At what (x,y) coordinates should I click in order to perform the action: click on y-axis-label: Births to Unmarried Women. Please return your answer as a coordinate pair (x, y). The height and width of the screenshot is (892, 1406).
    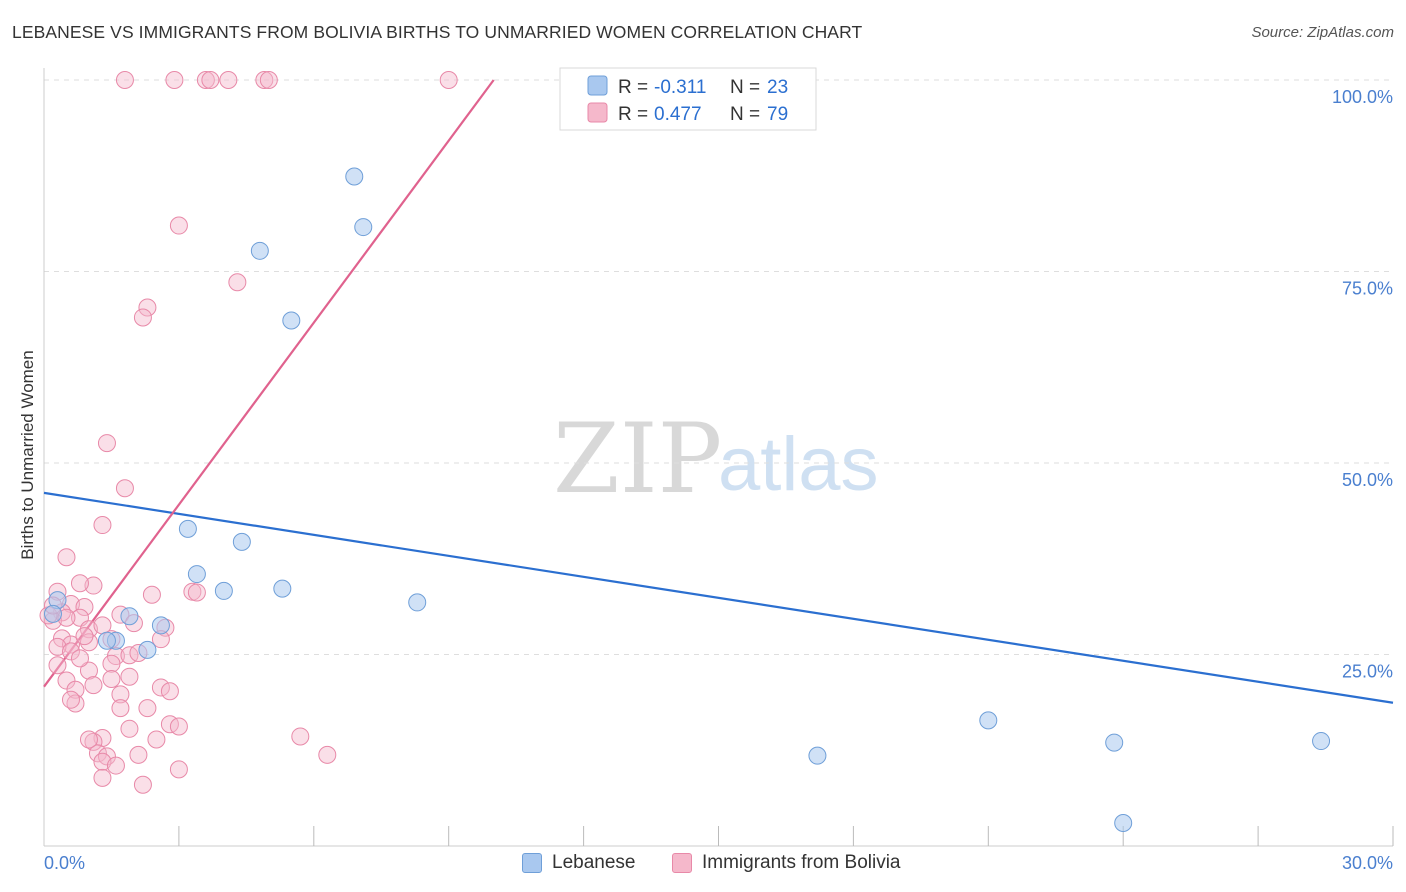
    Looking at the image, I should click on (27, 454).